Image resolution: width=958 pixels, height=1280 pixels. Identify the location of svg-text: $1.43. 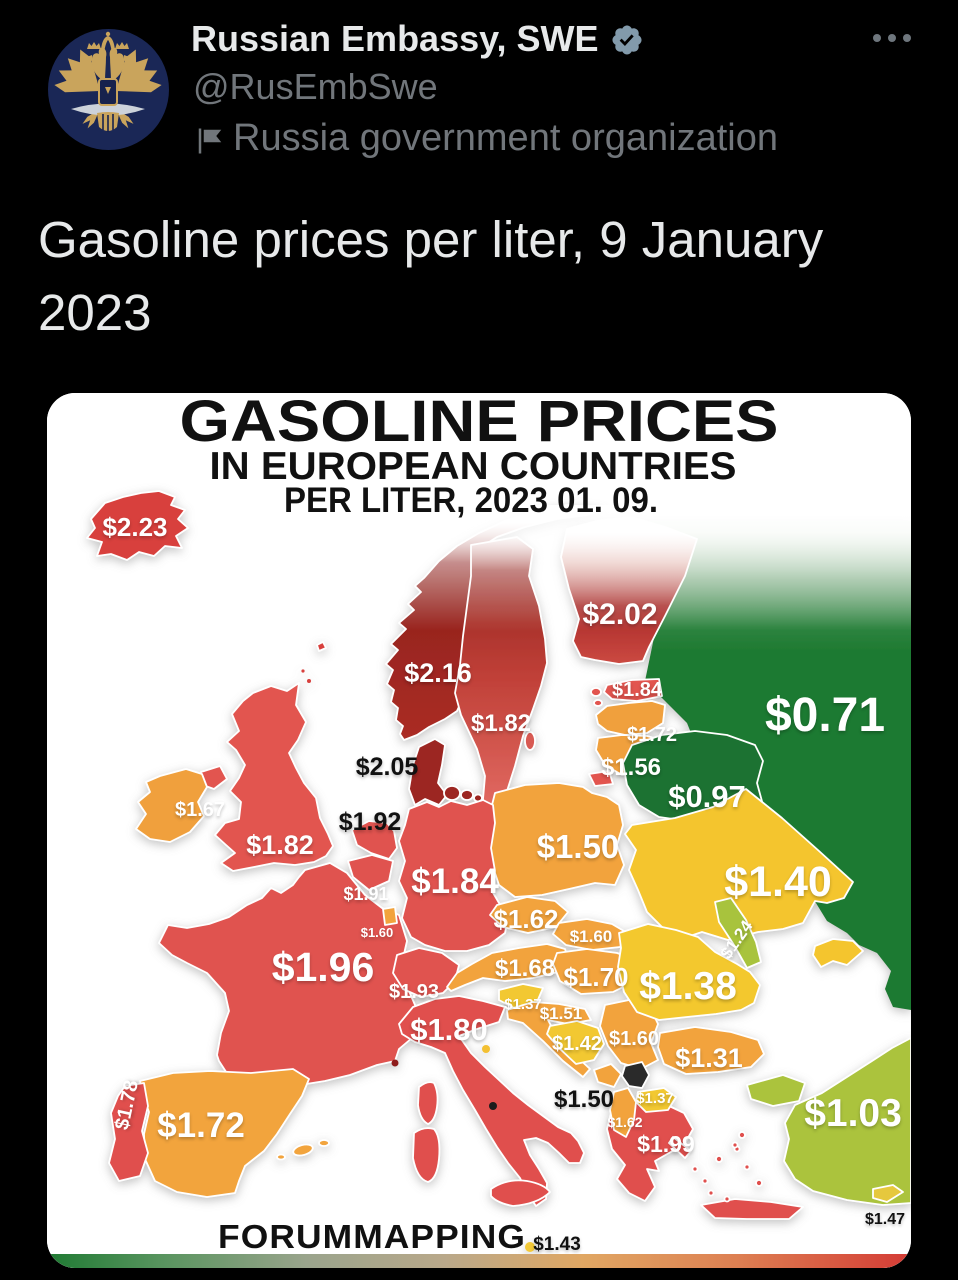
(557, 1244).